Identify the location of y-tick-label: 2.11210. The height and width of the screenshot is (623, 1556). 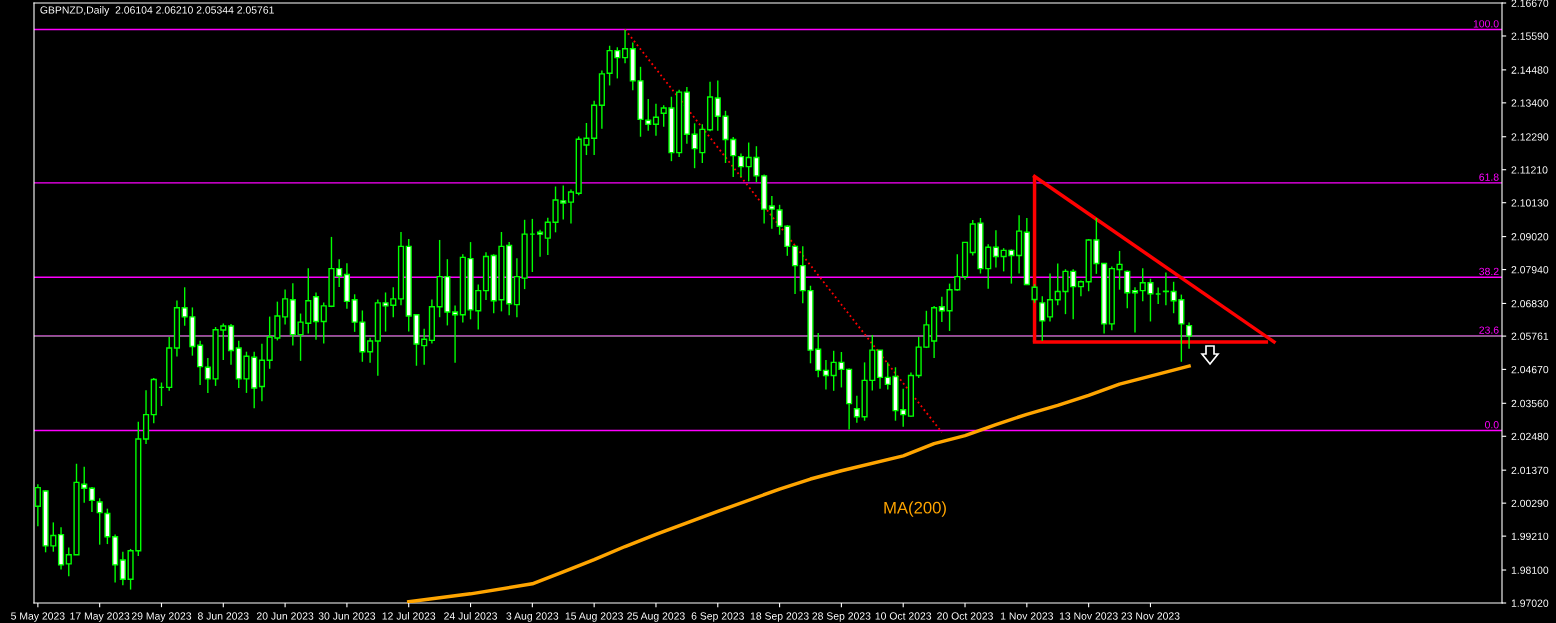
(1529, 170).